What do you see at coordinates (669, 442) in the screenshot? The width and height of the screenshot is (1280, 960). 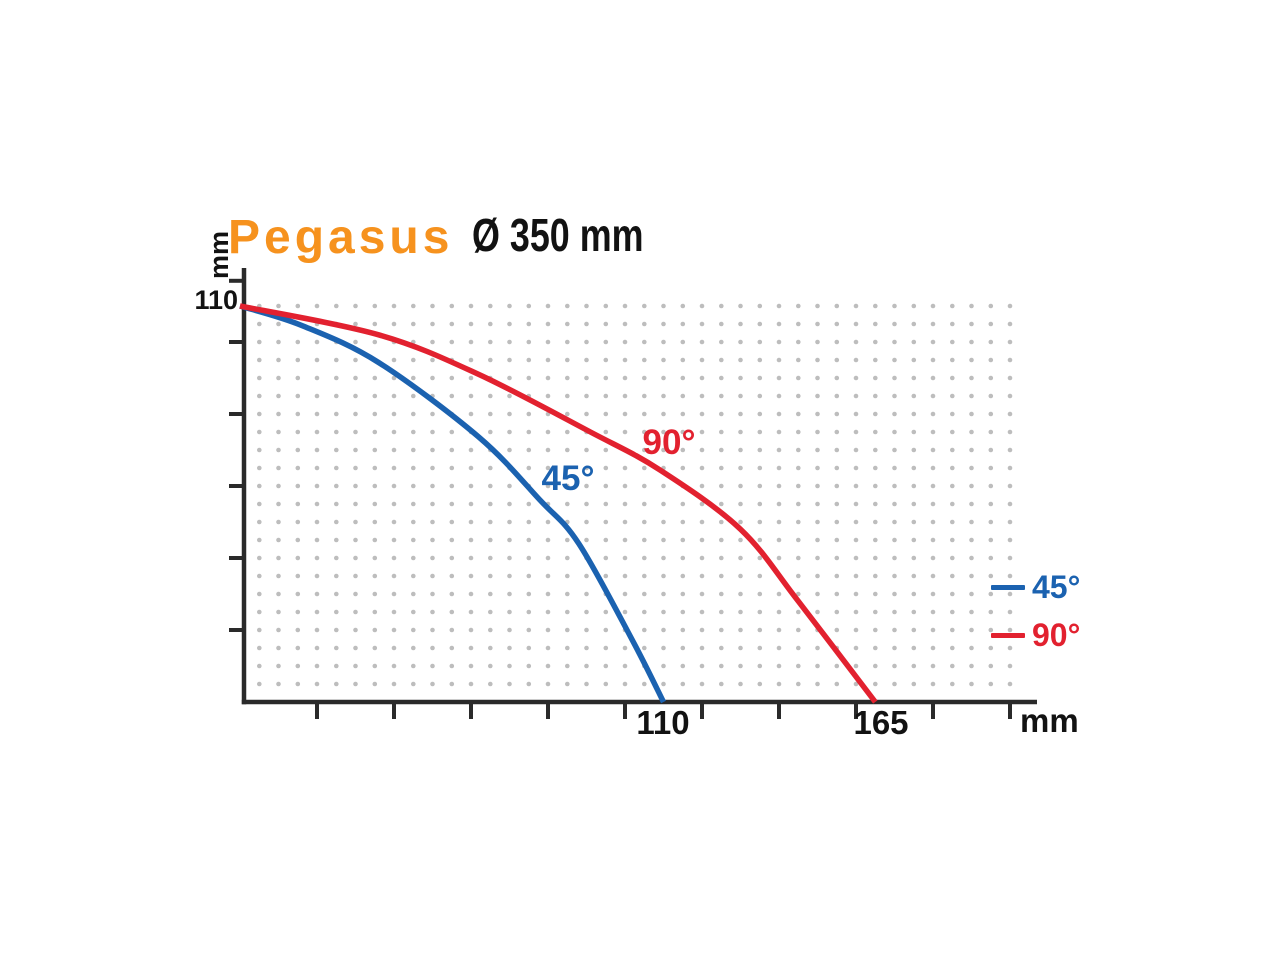 I see `curve-annotation-90deg: 90°` at bounding box center [669, 442].